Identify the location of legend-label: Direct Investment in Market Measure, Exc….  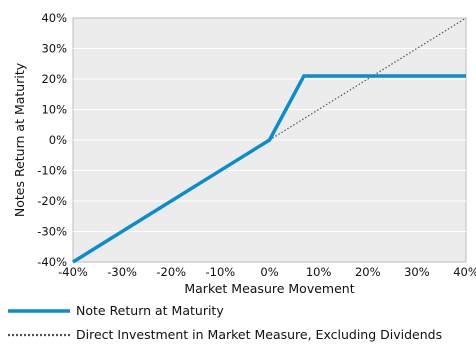
(259, 334).